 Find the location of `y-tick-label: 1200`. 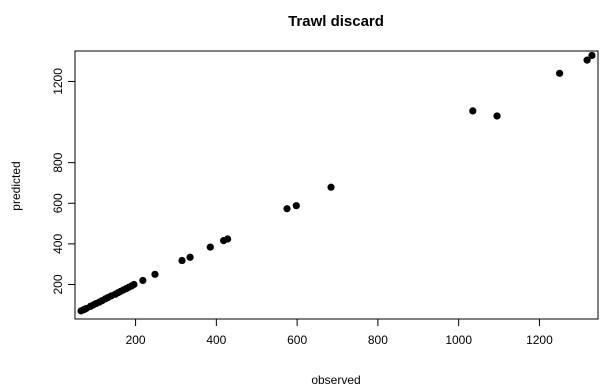

y-tick-label: 1200 is located at coordinates (58, 81).